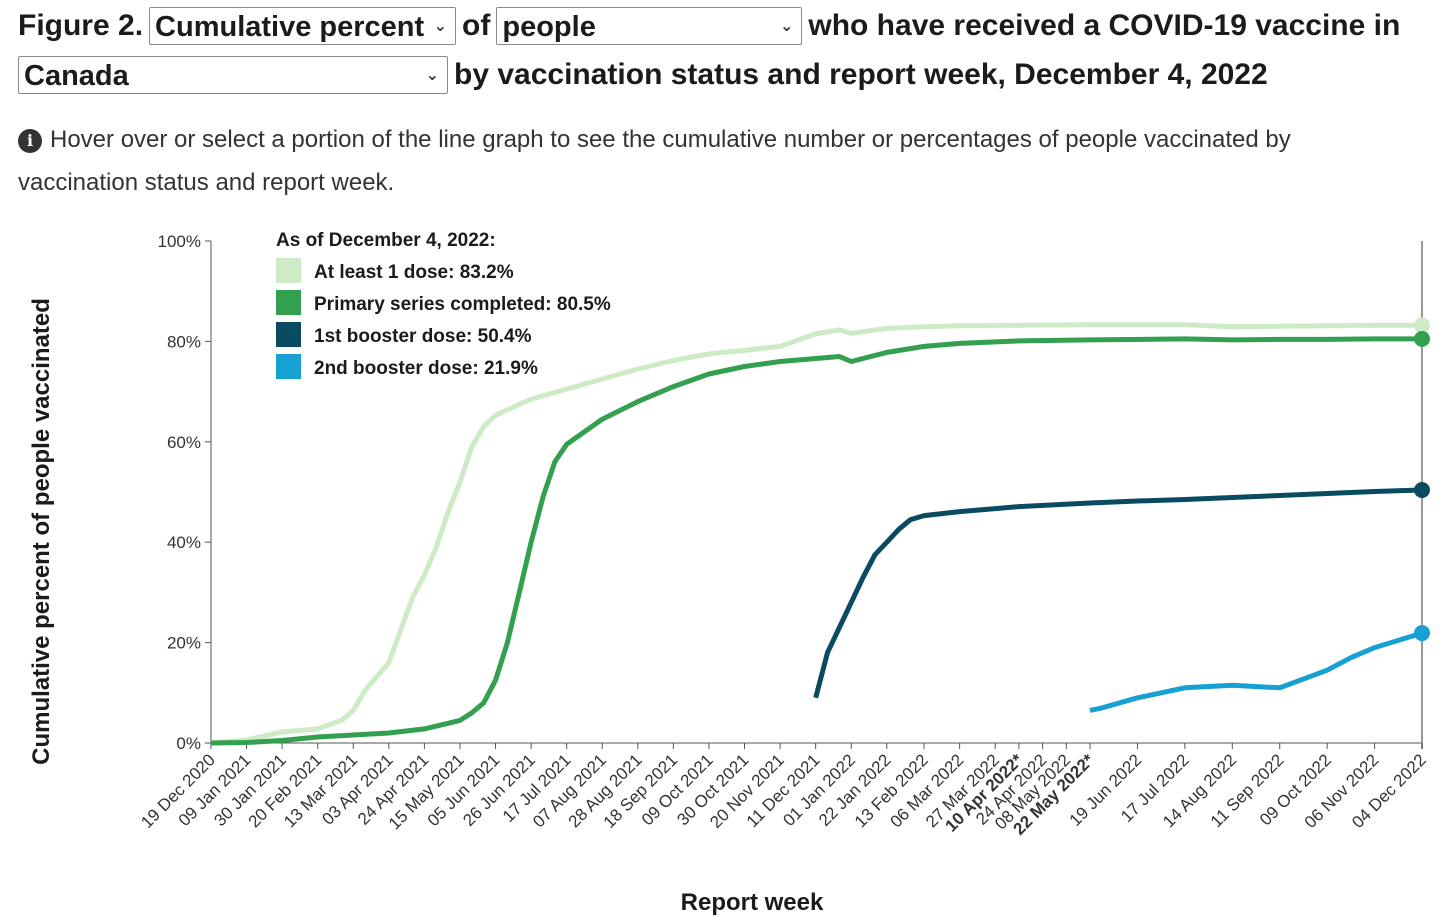 The width and height of the screenshot is (1456, 918). What do you see at coordinates (188, 743) in the screenshot?
I see `y-tick-label: 0%` at bounding box center [188, 743].